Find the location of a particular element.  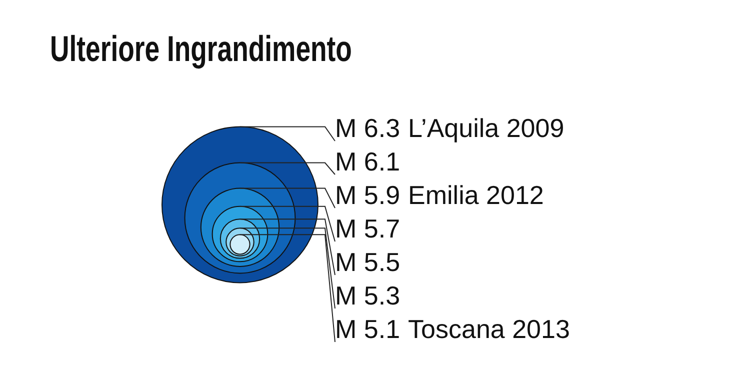

data-label: M 5.3 is located at coordinates (367, 295).